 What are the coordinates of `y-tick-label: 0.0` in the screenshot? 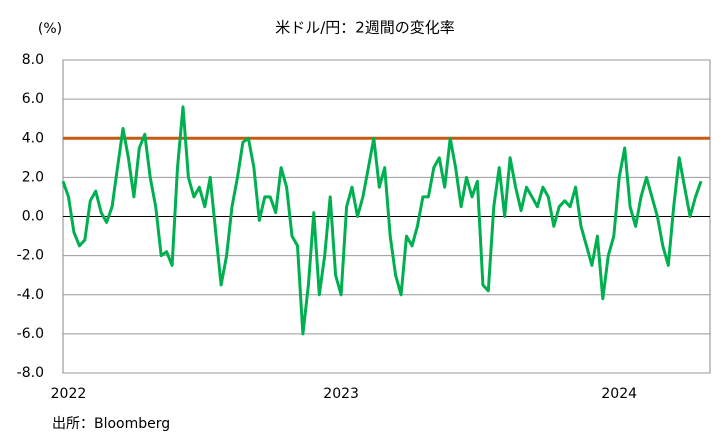 It's located at (33, 217).